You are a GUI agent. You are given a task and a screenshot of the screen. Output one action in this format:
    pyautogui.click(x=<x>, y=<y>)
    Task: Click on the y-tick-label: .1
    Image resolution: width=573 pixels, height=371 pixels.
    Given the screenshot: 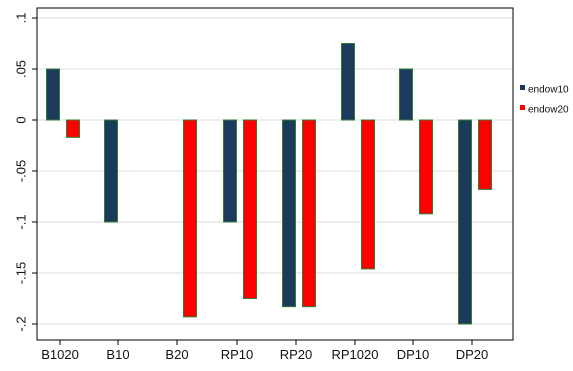 What is the action you would take?
    pyautogui.click(x=20, y=18)
    